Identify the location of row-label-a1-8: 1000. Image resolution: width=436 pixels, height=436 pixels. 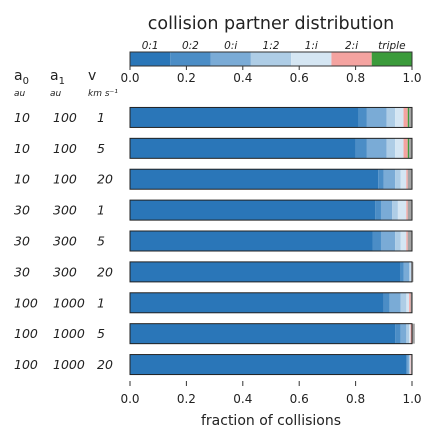
(69, 364).